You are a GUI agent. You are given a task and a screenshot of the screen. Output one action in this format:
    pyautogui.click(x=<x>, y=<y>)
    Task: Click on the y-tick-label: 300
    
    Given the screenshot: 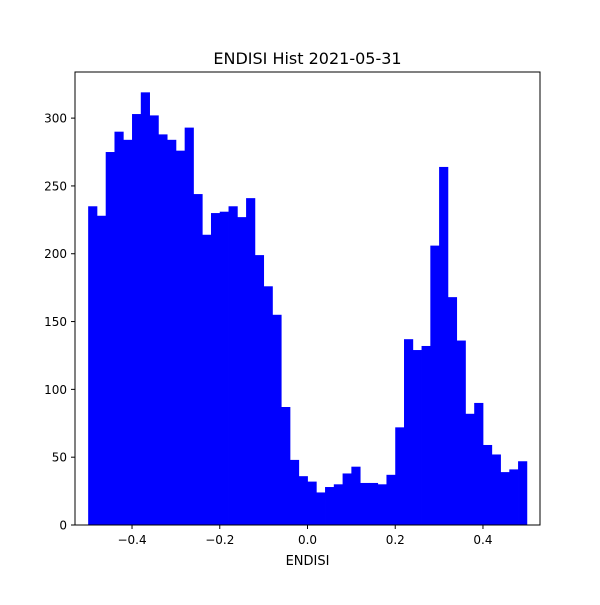 What is the action you would take?
    pyautogui.click(x=55, y=119)
    